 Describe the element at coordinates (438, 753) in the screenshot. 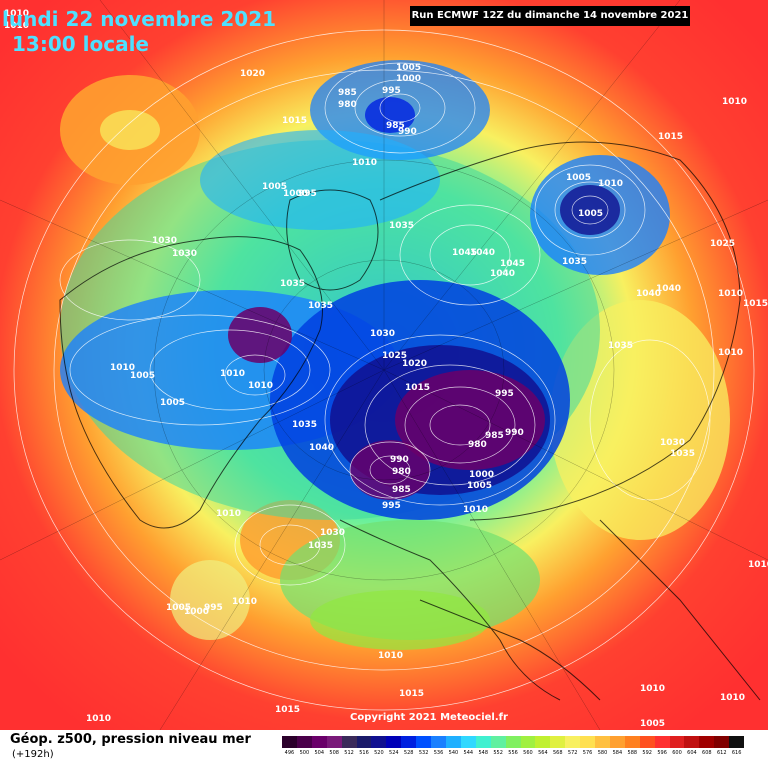

I see `legend-tick: 536` at that location.